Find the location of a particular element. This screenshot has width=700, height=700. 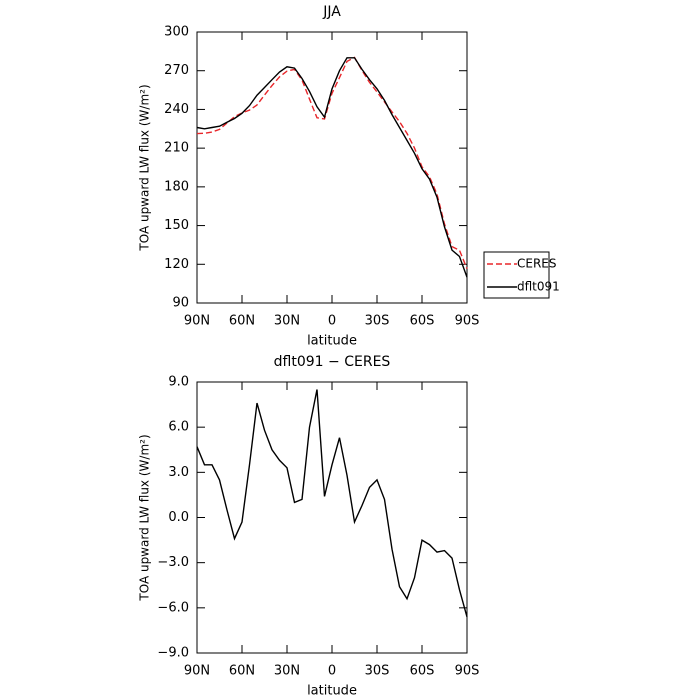

chart-title: dflt091 − CERES is located at coordinates (332, 362).